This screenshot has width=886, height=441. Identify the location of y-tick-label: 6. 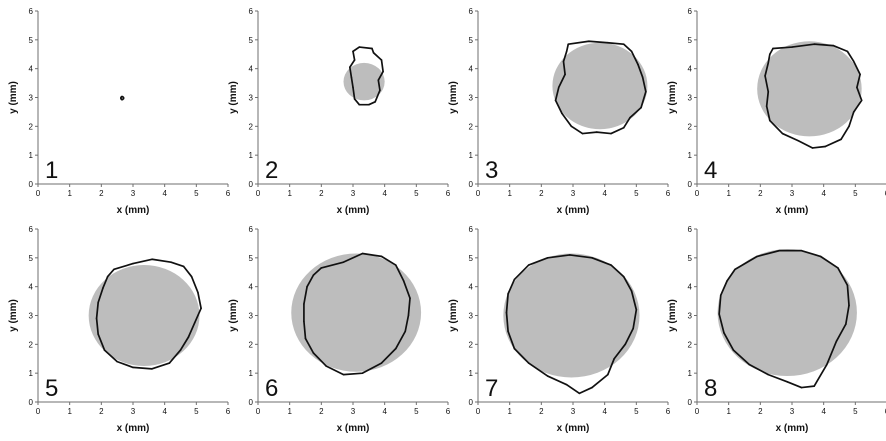
(471, 11).